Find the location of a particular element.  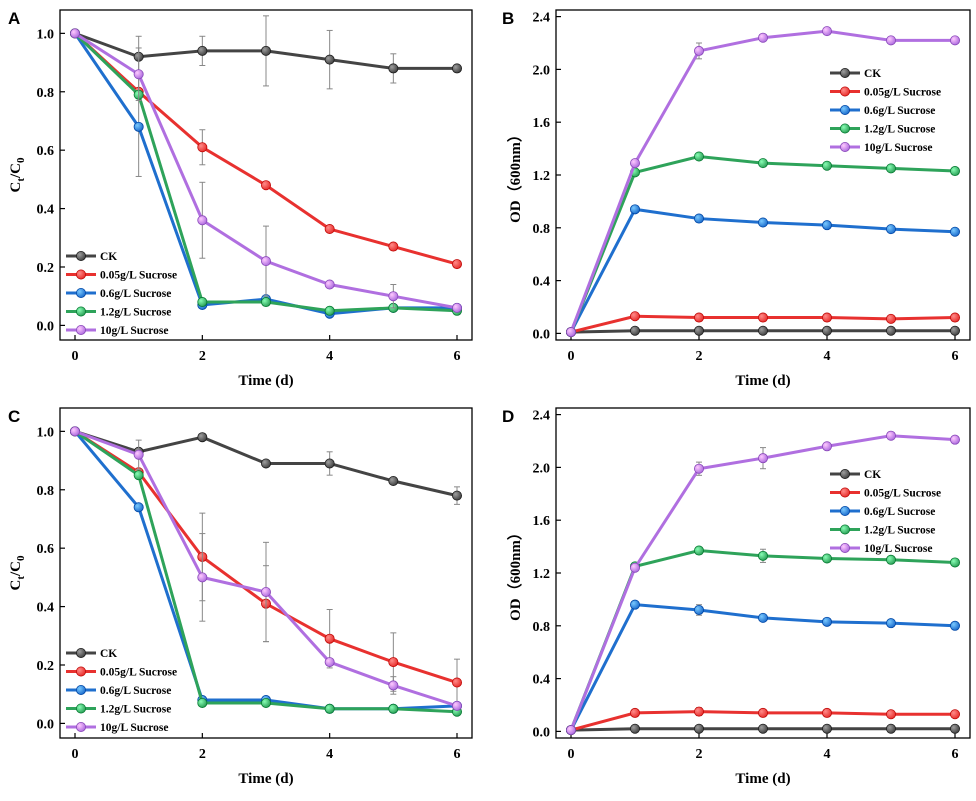

y-tick-label: 1.6 is located at coordinates (542, 123).